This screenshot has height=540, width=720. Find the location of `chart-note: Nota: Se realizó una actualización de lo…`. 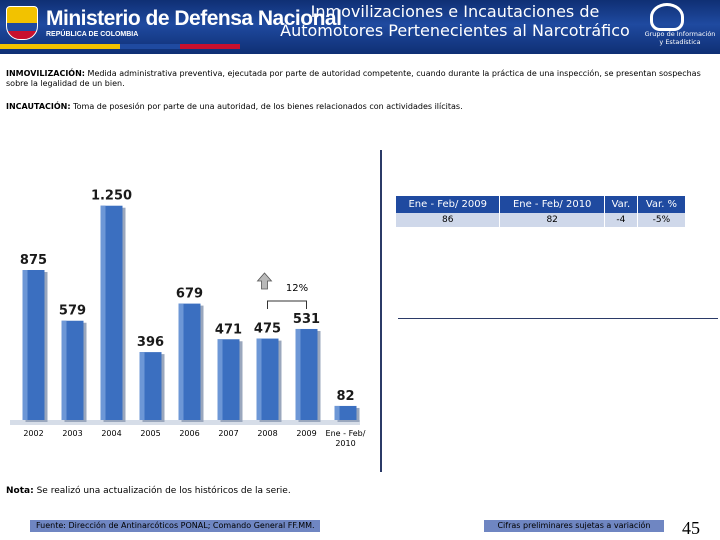

chart-note: Nota: Se realizó una actualización de lo… is located at coordinates (148, 491).